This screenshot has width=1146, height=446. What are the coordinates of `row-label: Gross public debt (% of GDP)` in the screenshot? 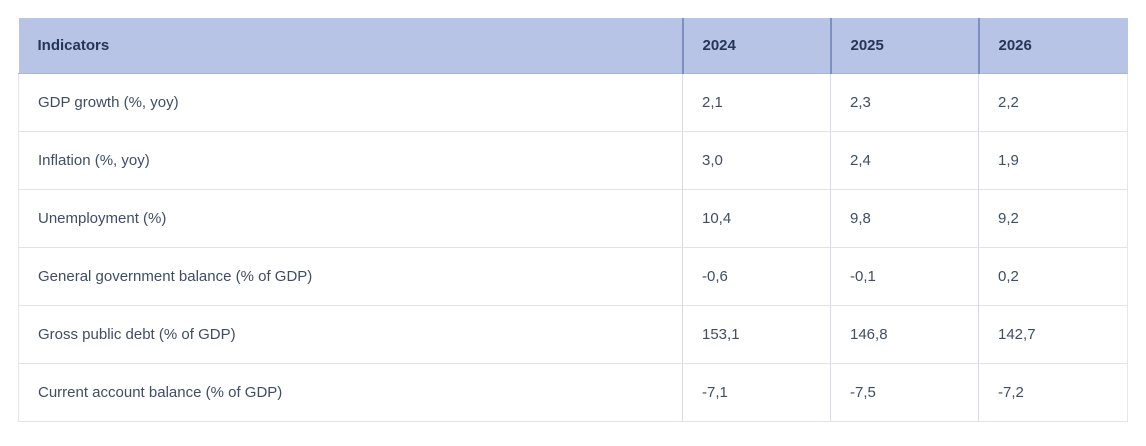 It's located at (350, 334).